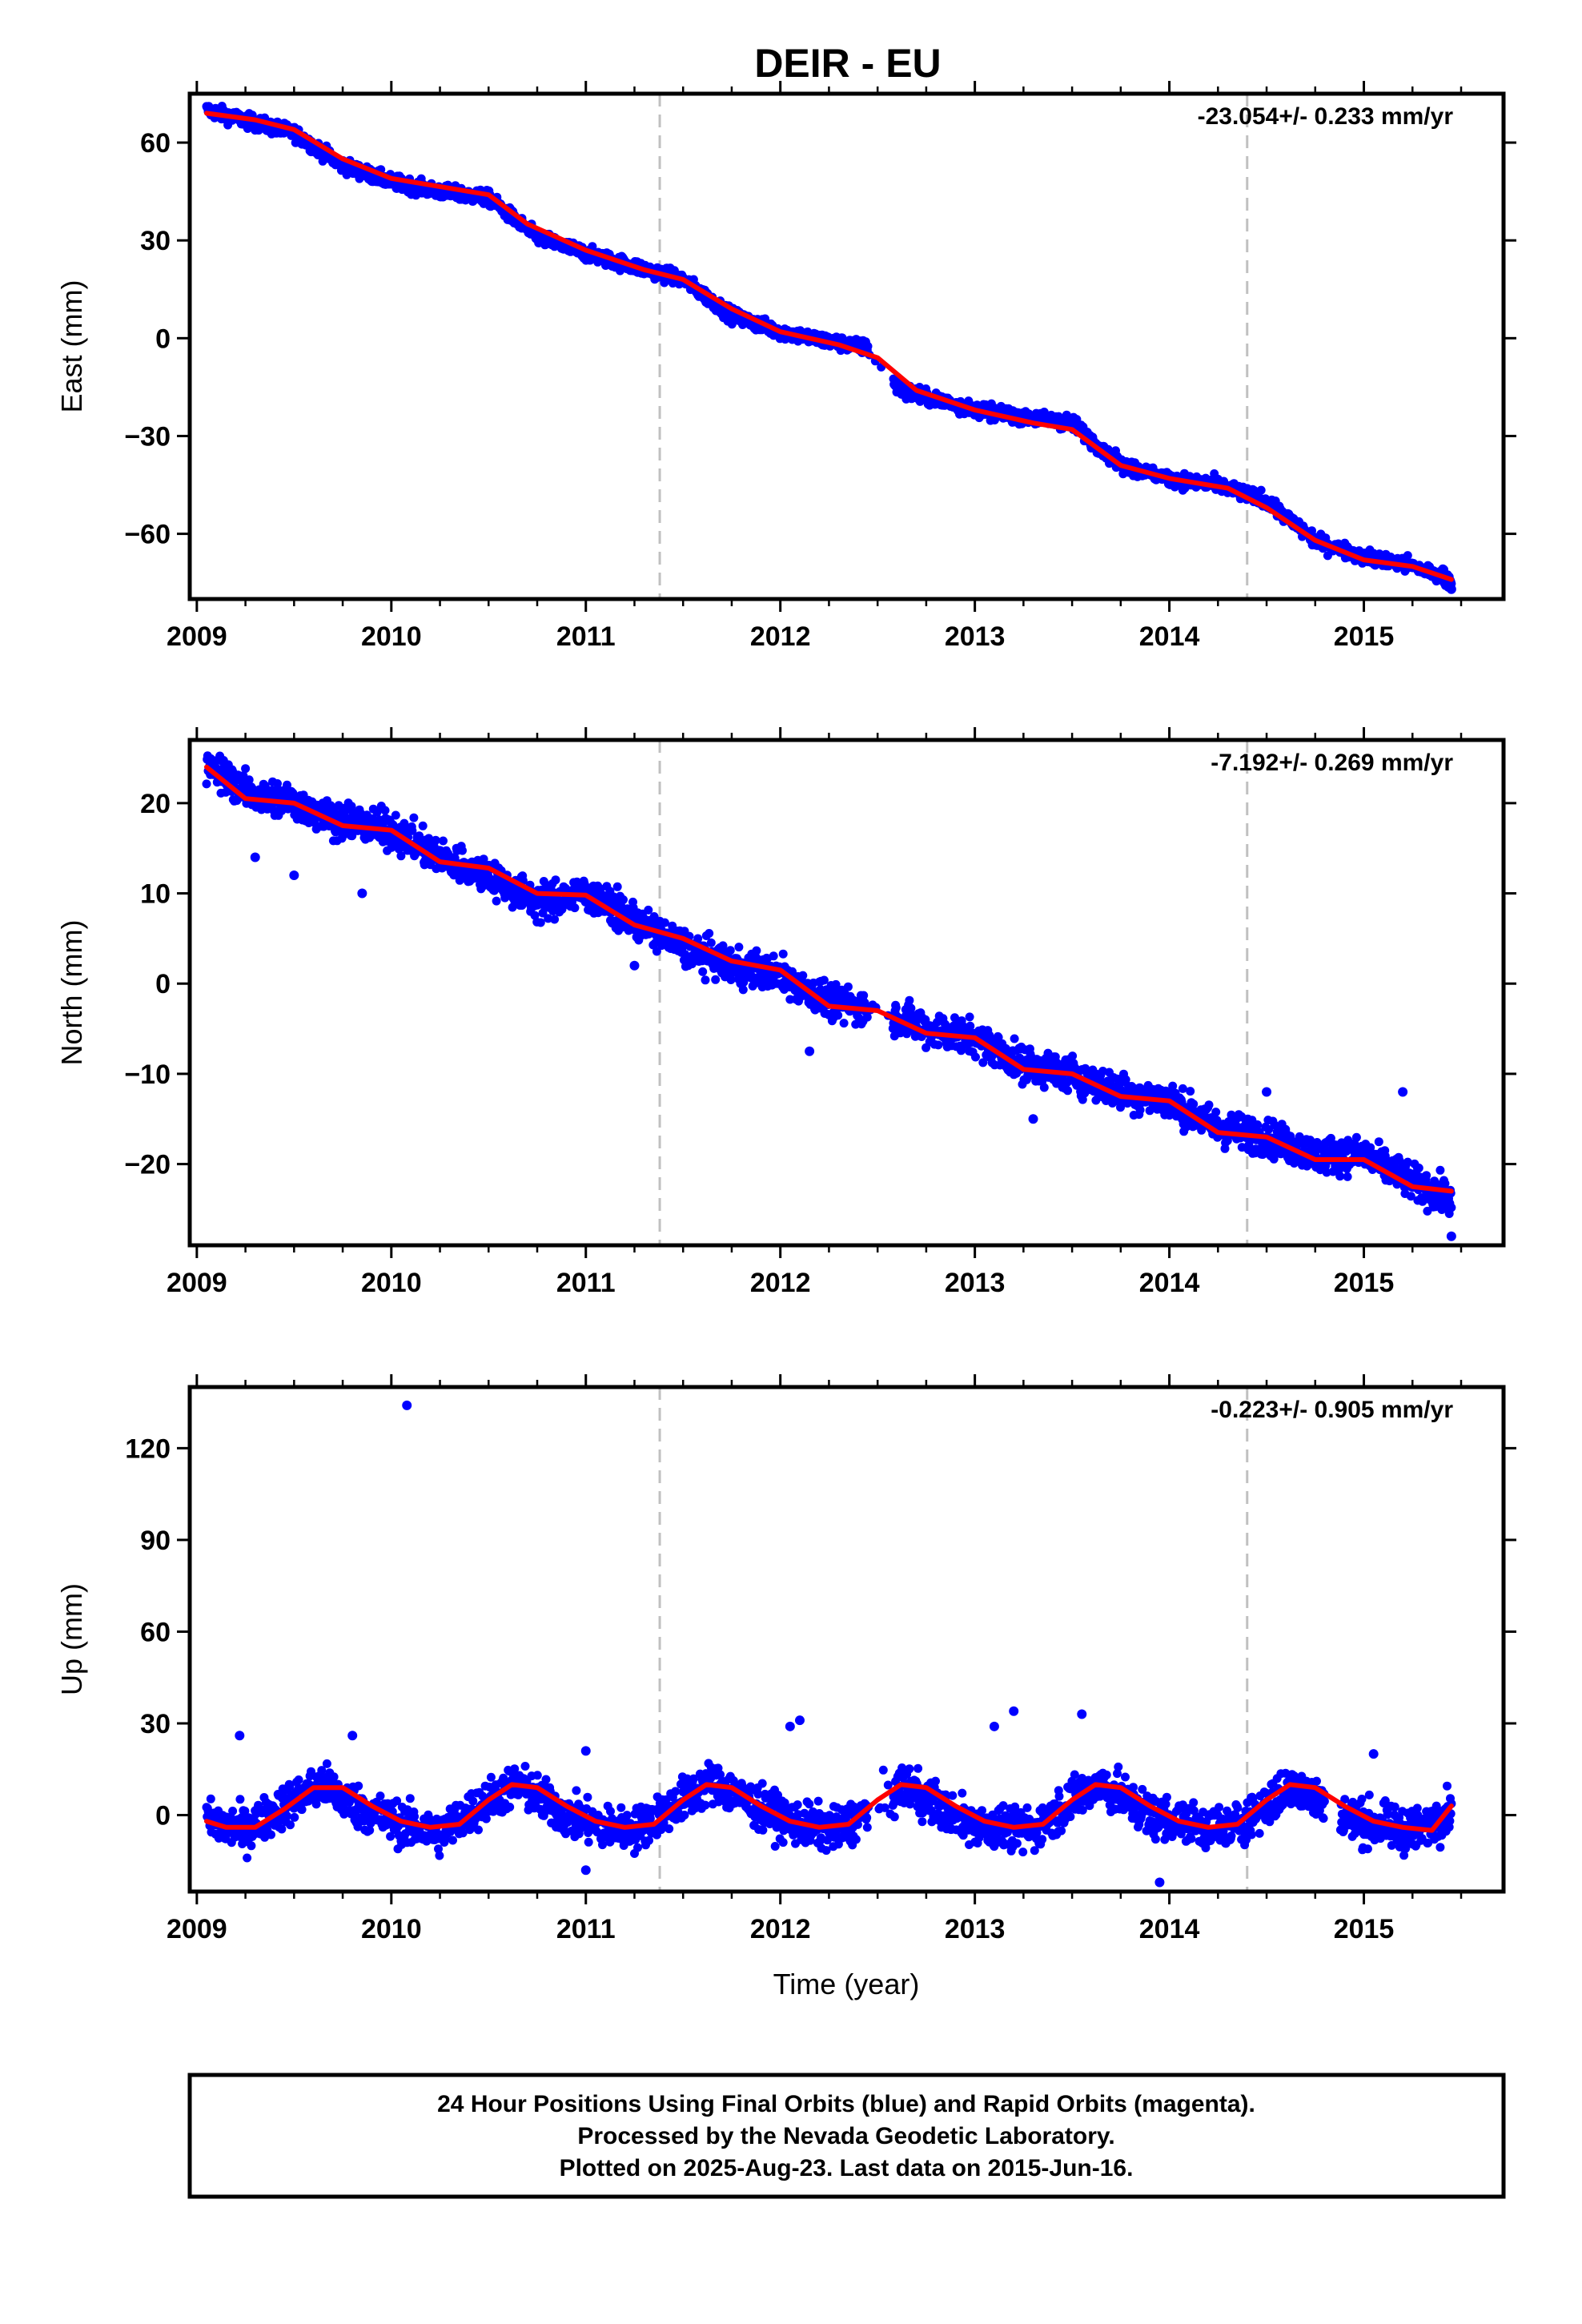 Image resolution: width=1582 pixels, height=2324 pixels. Describe the element at coordinates (155, 241) in the screenshot. I see `y-tick-label-east: 30` at that location.